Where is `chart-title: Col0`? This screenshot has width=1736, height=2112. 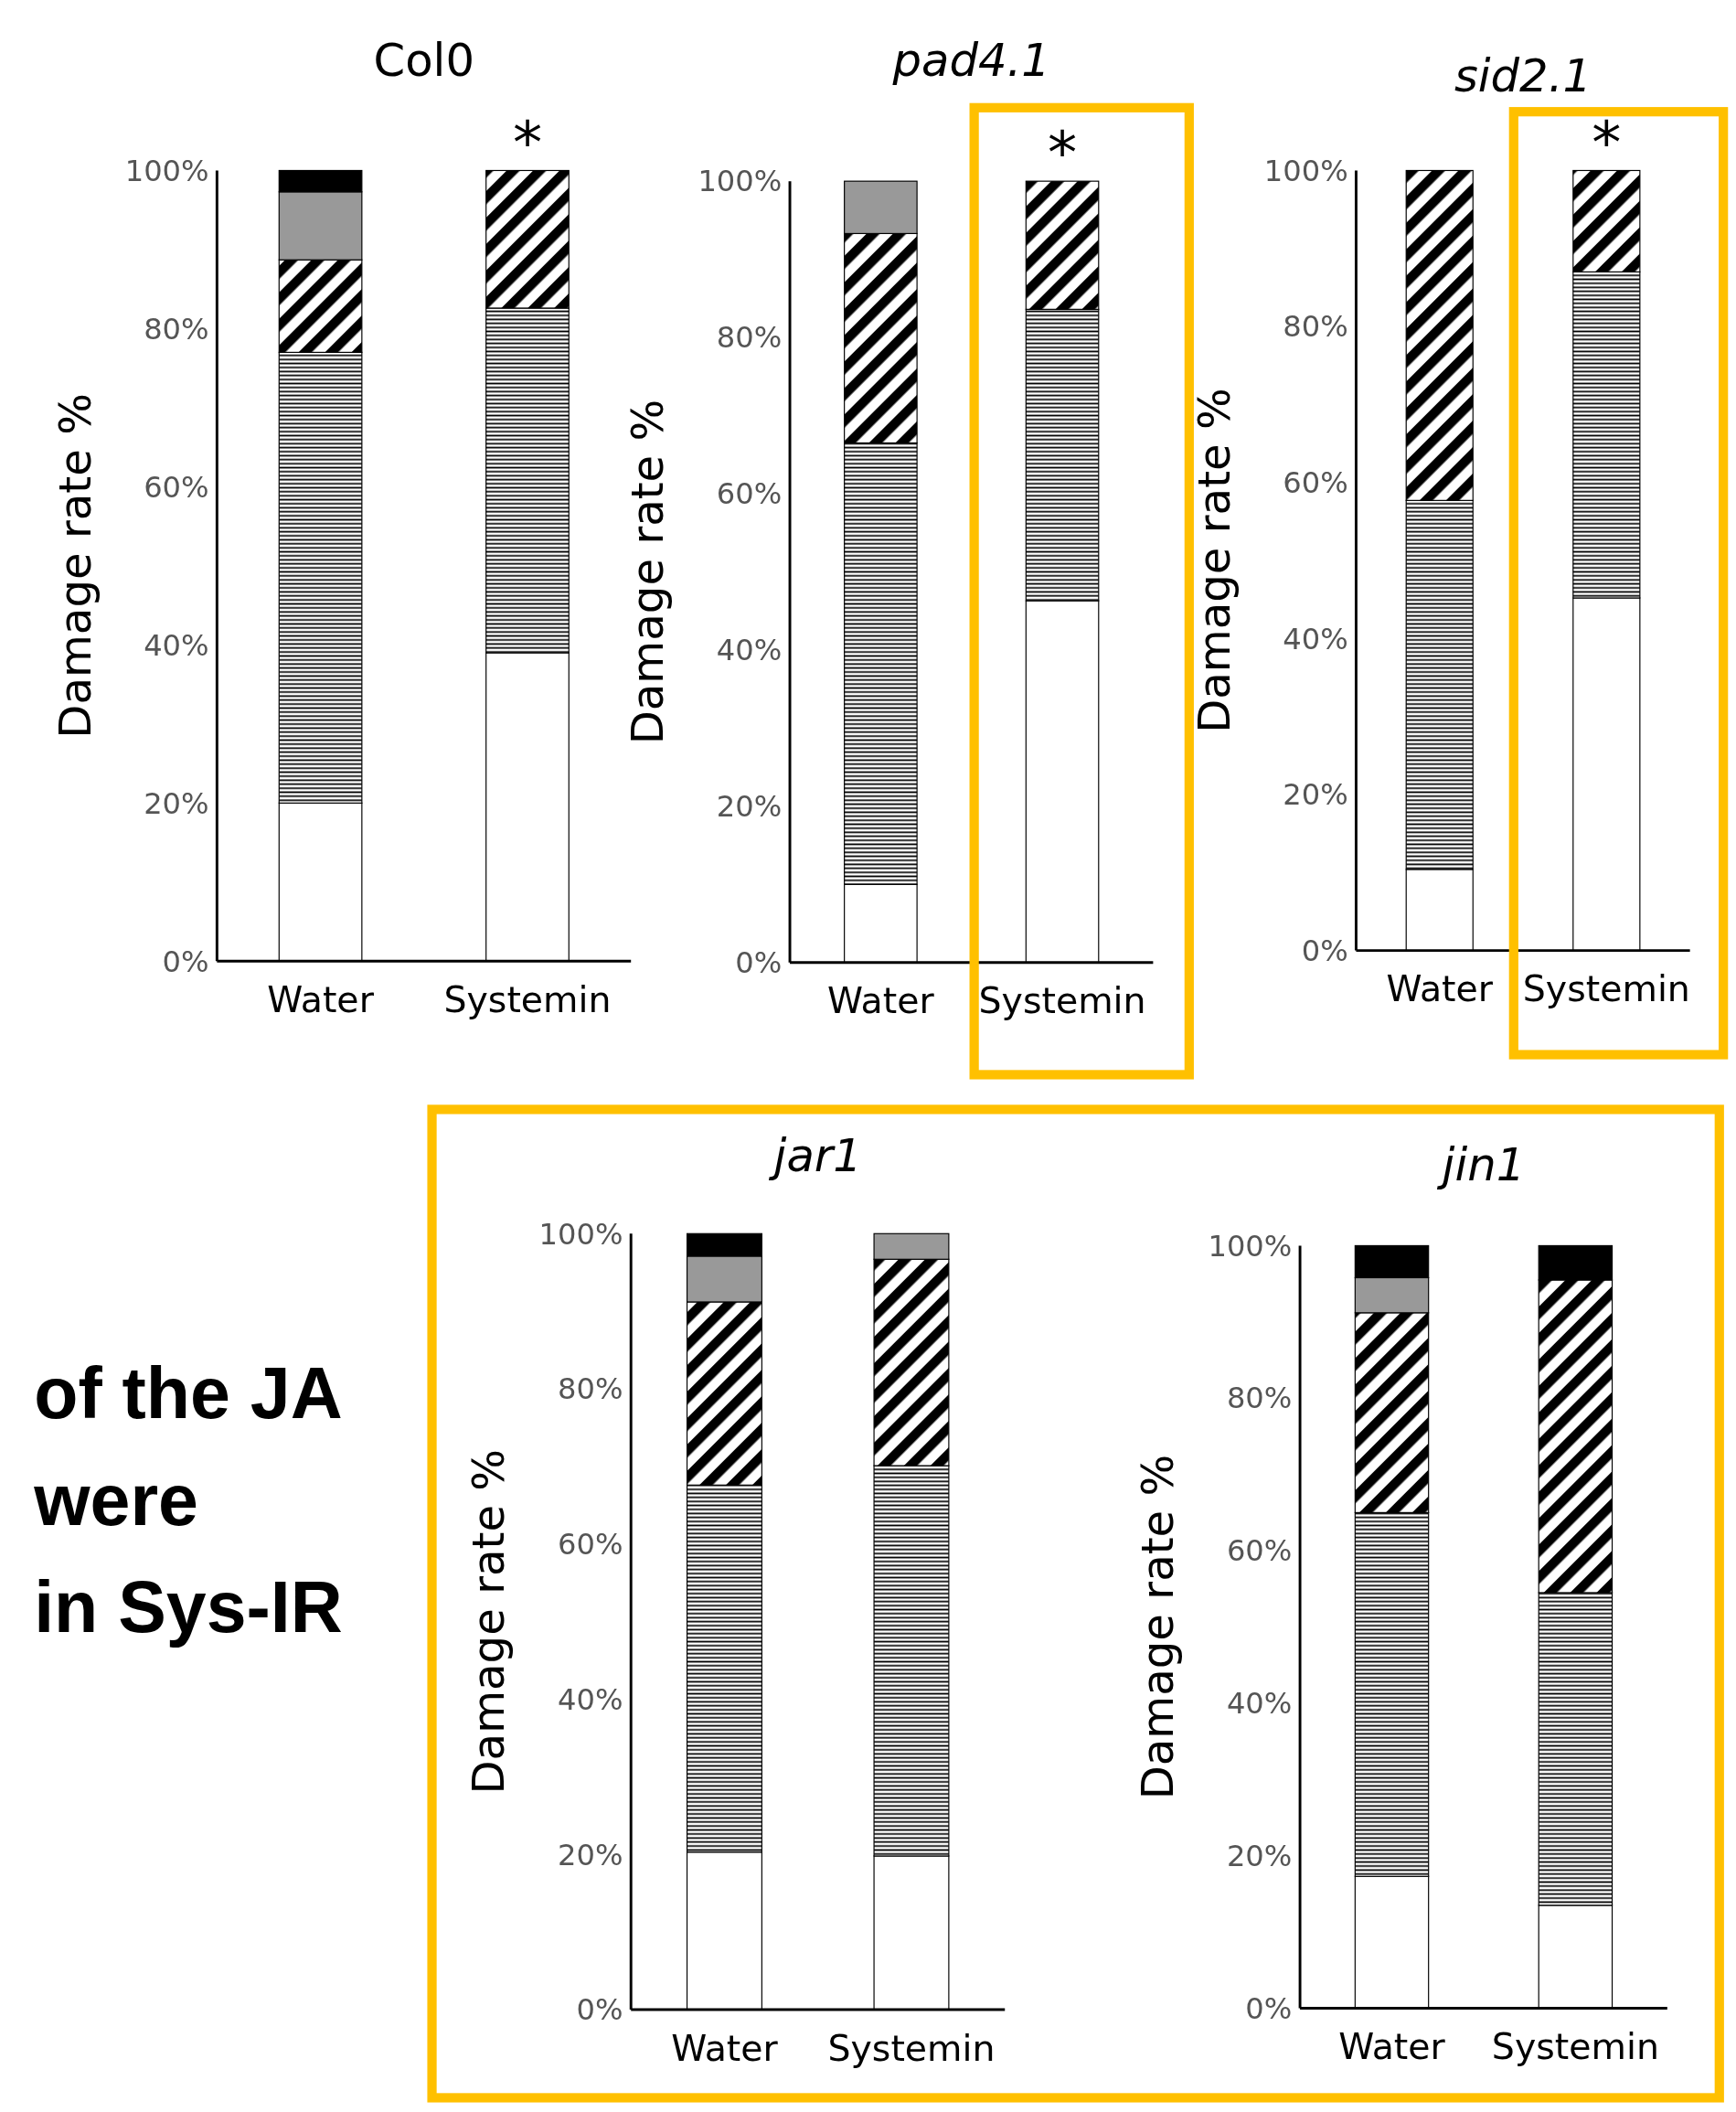
chart-title: Col0 is located at coordinates (423, 60).